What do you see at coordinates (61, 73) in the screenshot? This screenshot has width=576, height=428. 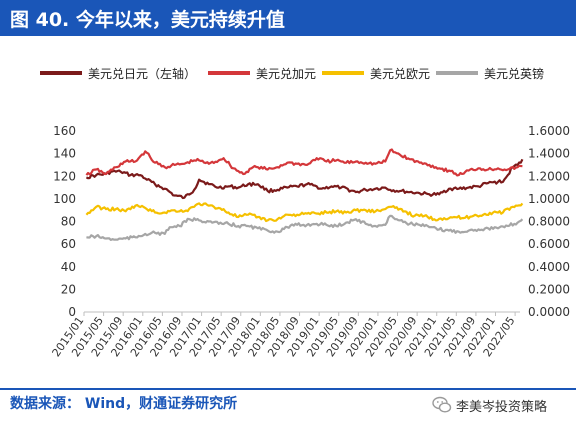 I see `legend-swatch-jpy` at bounding box center [61, 73].